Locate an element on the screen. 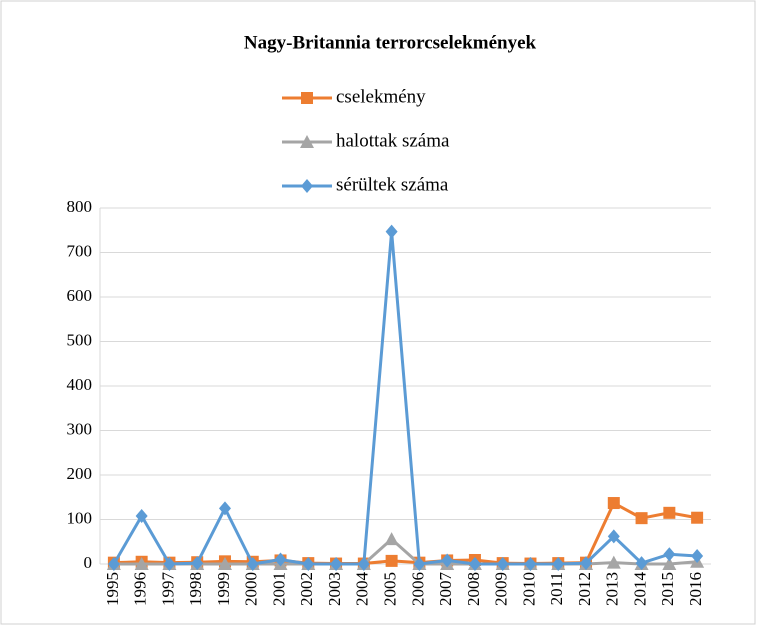  x-tick-label: 2006 is located at coordinates (417, 589).